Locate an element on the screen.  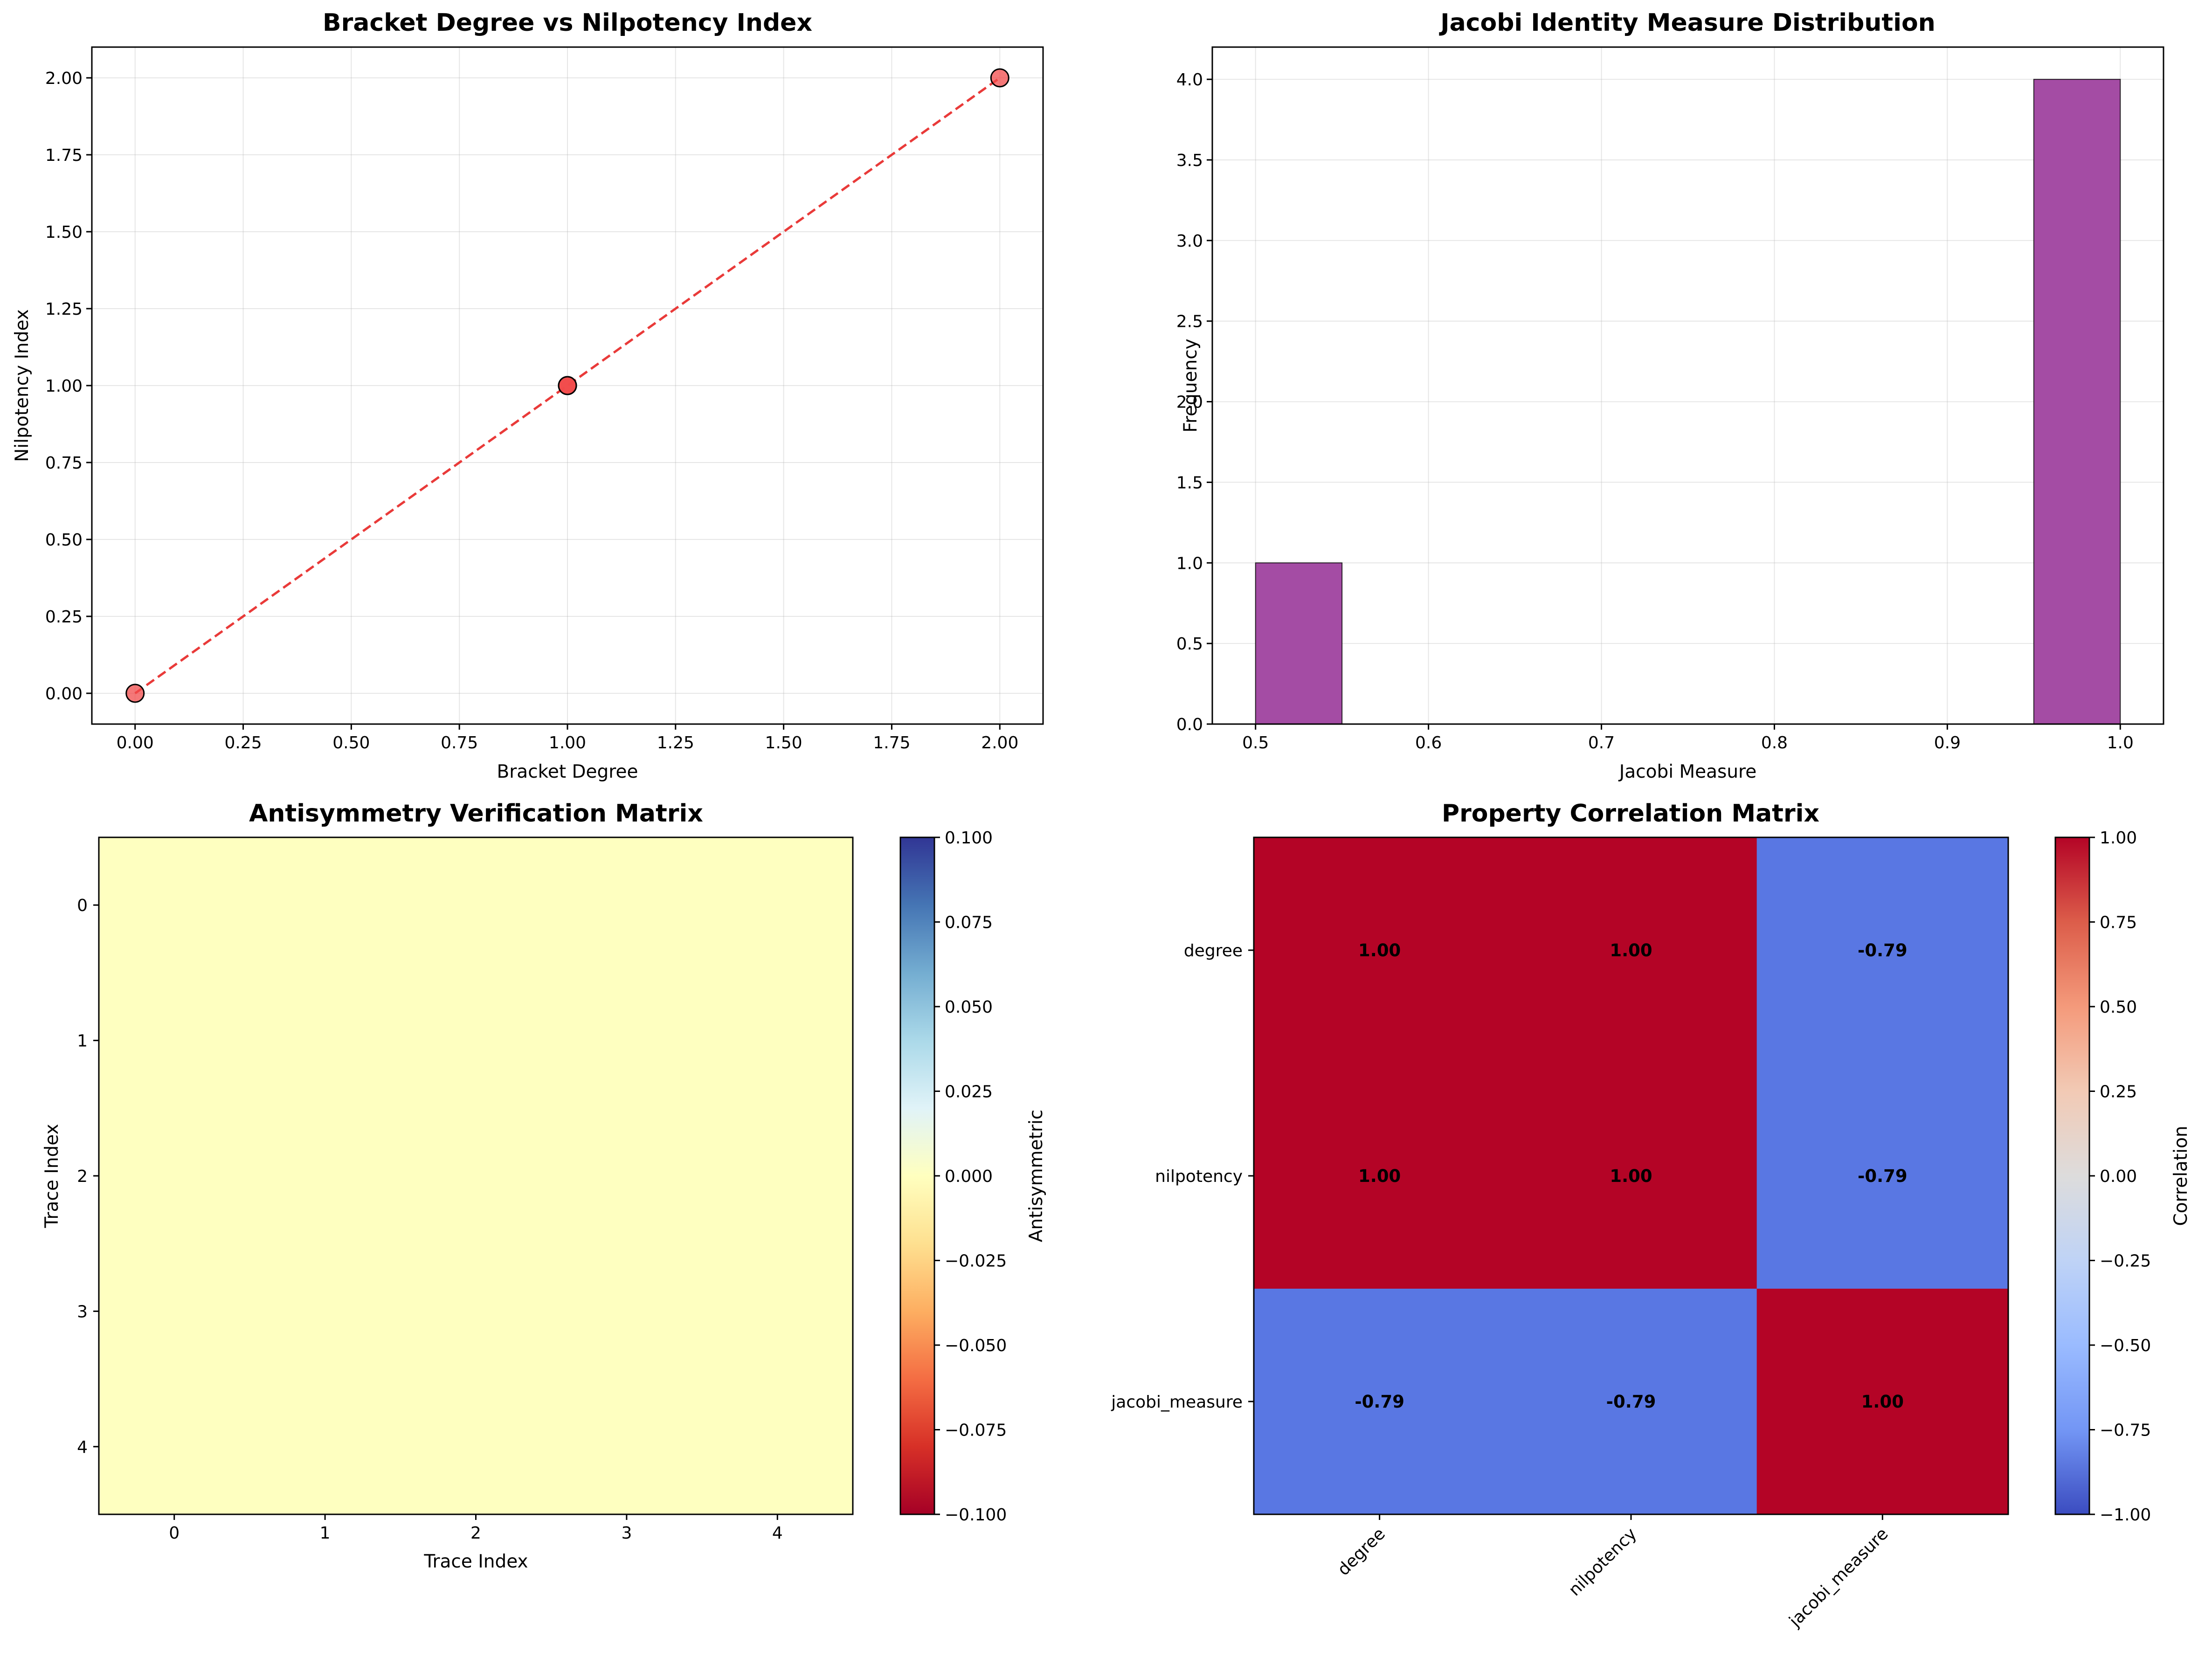
antisymmetry-y-tick-label: 1 is located at coordinates (82, 1041).